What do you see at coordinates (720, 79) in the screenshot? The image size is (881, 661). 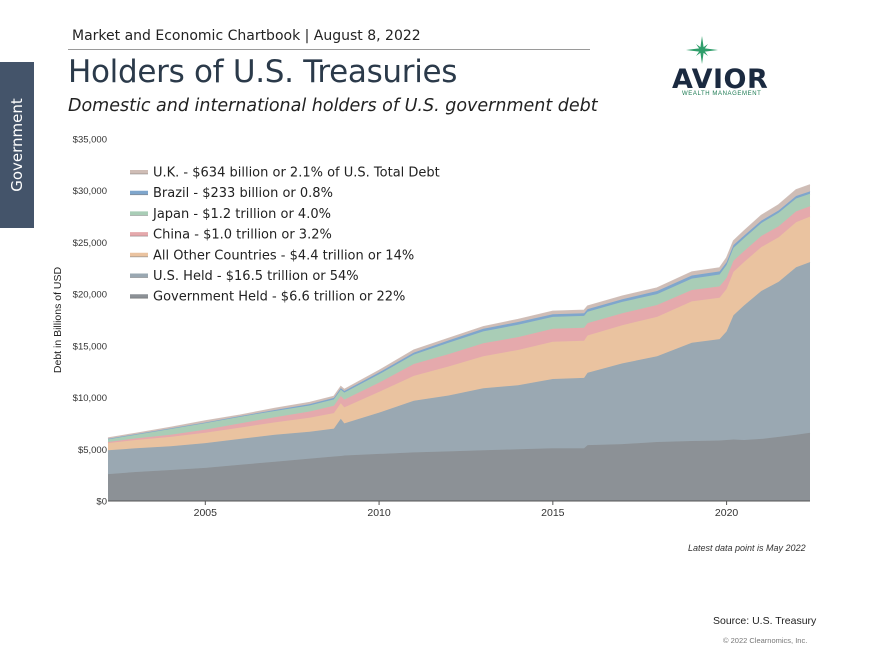 I see `logo-wordmark: AVIOR` at bounding box center [720, 79].